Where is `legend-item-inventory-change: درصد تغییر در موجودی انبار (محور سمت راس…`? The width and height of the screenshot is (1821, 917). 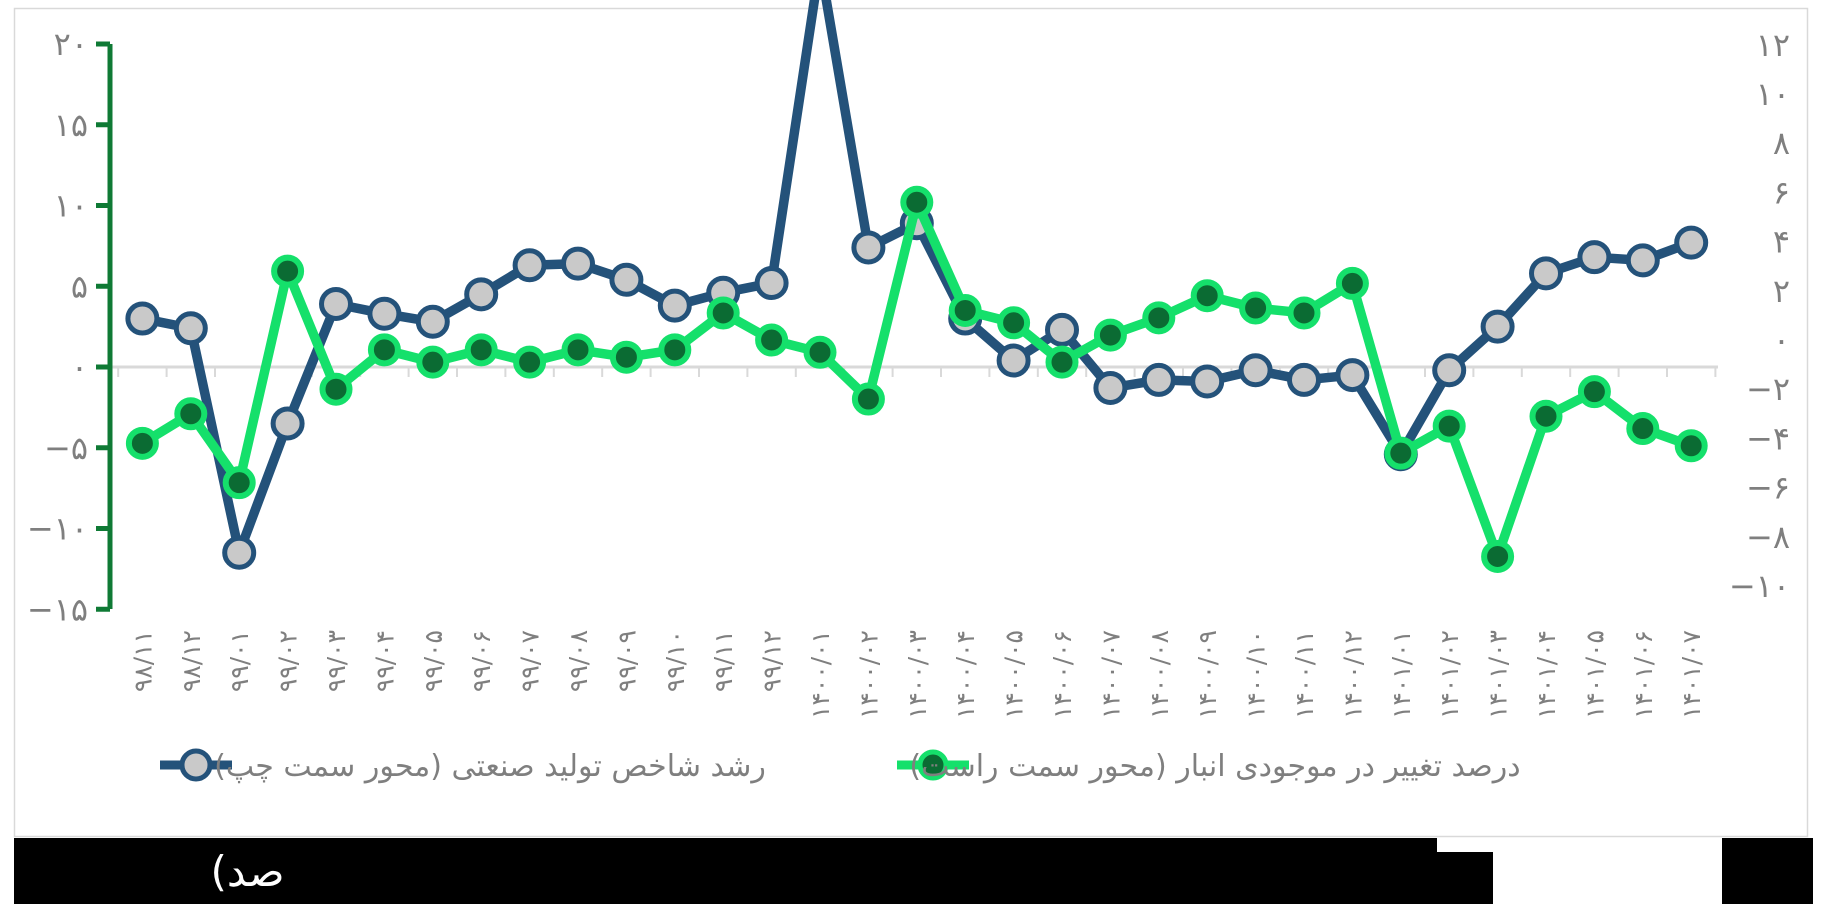 legend-item-inventory-change: درصد تغییر در موجودی انبار (محور سمت راس… is located at coordinates (1209, 766).